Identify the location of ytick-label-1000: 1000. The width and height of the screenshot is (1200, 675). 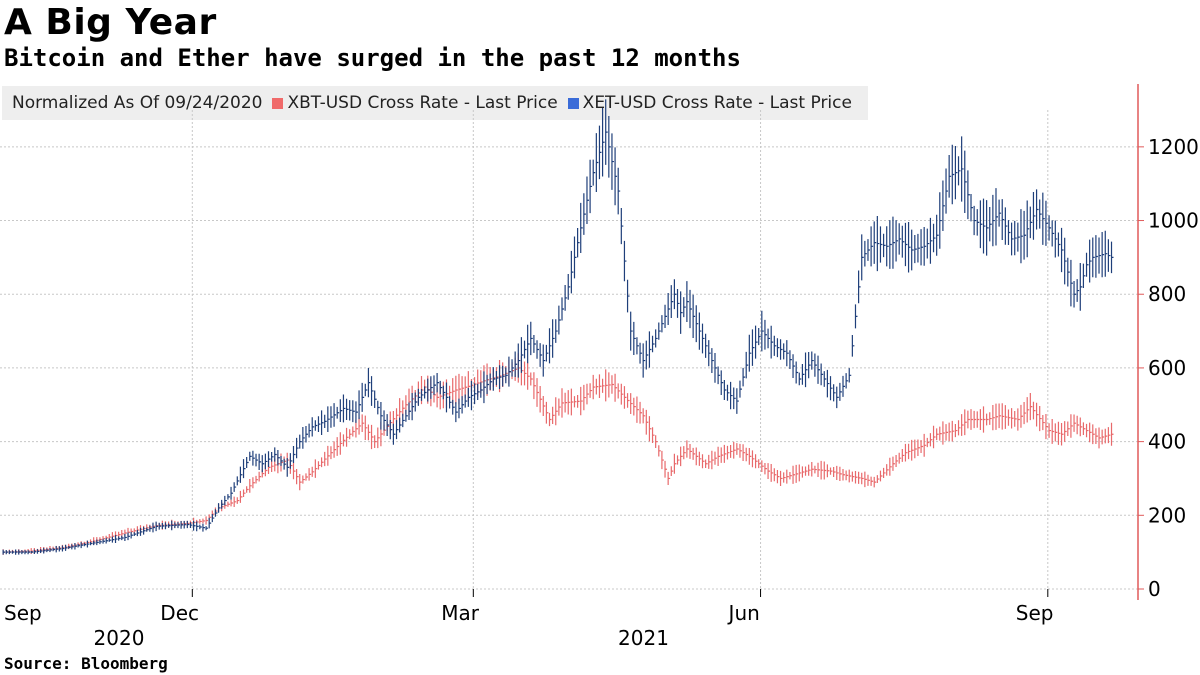
(1173, 221).